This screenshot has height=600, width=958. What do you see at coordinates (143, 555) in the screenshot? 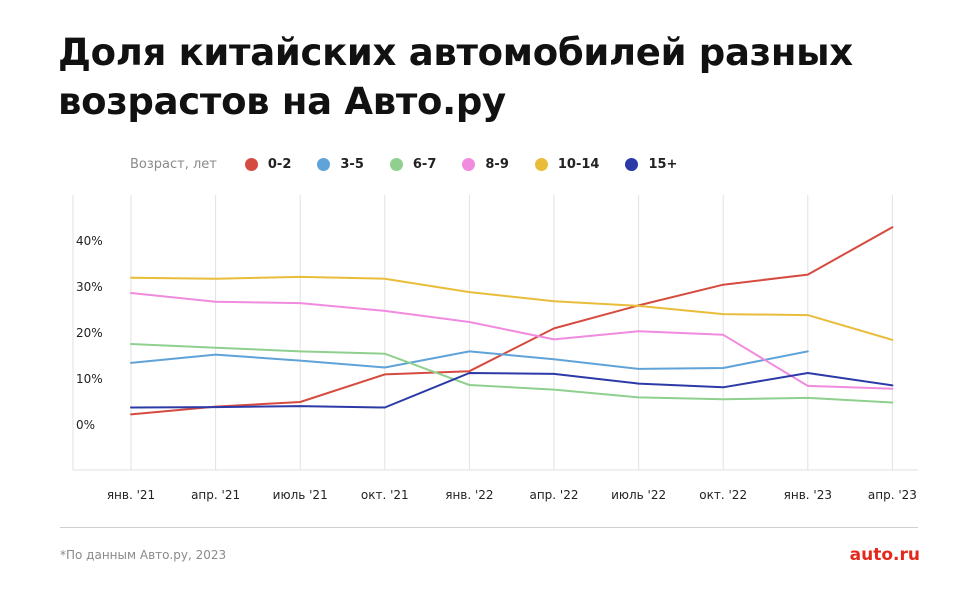
I see `source-note: *По данным Авто.ру, 2023` at bounding box center [143, 555].